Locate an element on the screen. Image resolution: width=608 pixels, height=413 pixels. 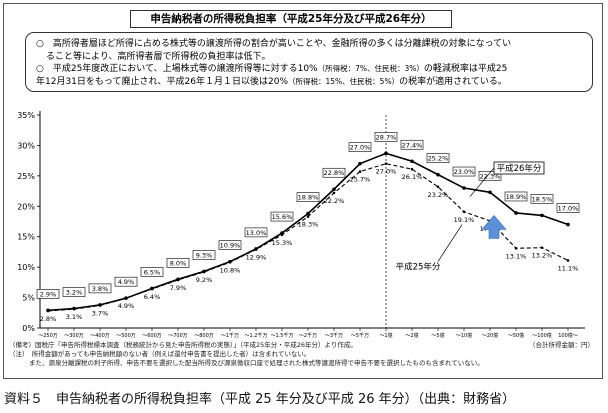
value-label-h26: 22.3% is located at coordinates (490, 176).